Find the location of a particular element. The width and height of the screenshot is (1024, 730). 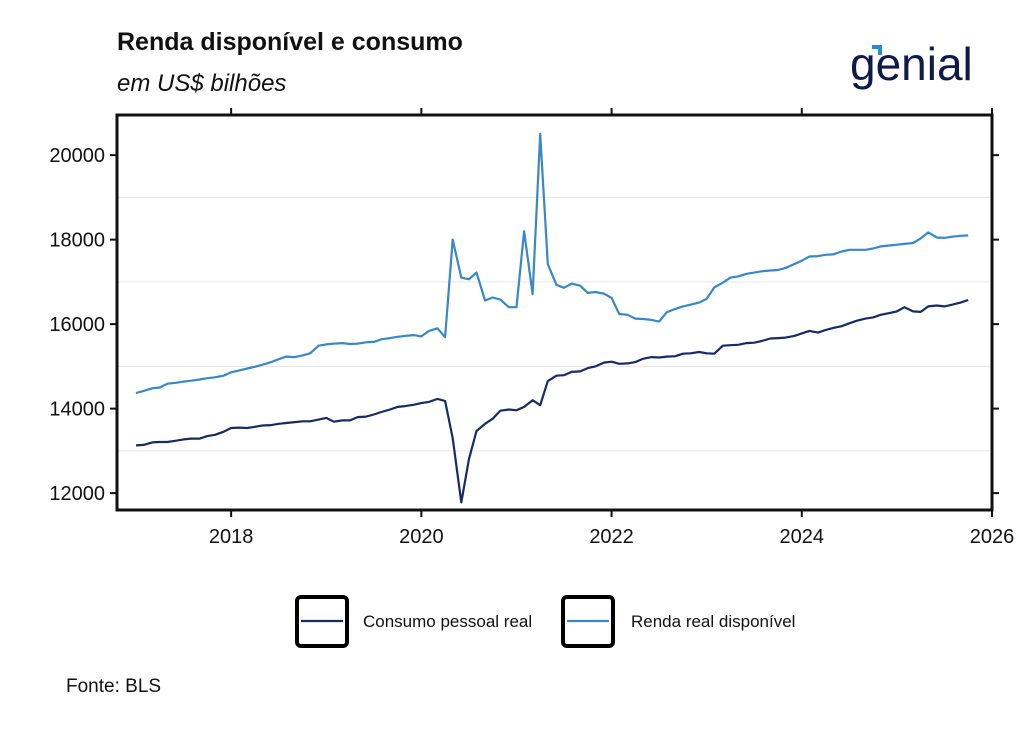

svg-text: genial is located at coordinates (911, 65).